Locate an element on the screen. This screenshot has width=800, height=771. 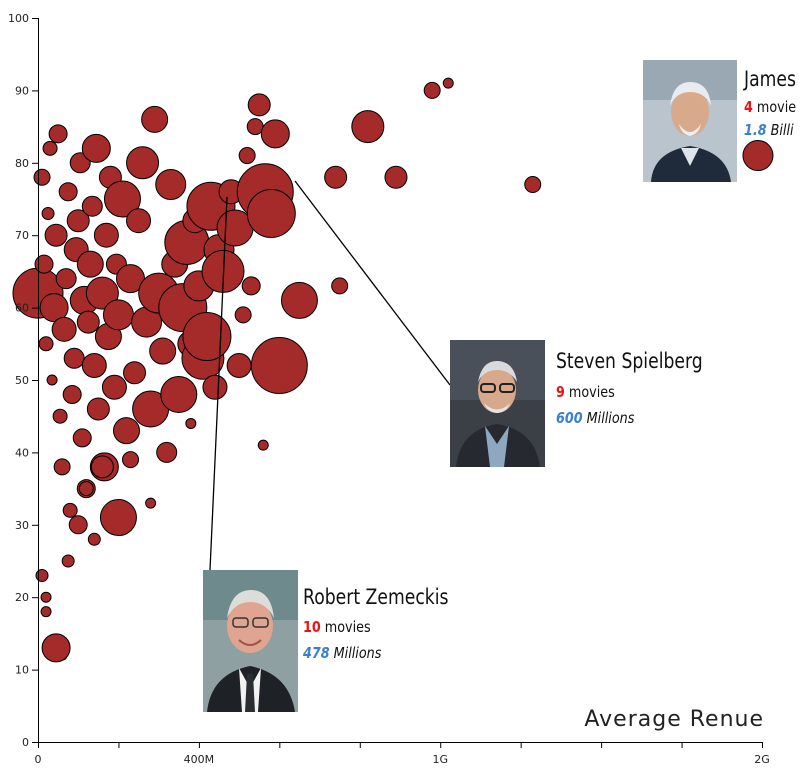
y-tick-label: 70 is located at coordinates (22, 235).